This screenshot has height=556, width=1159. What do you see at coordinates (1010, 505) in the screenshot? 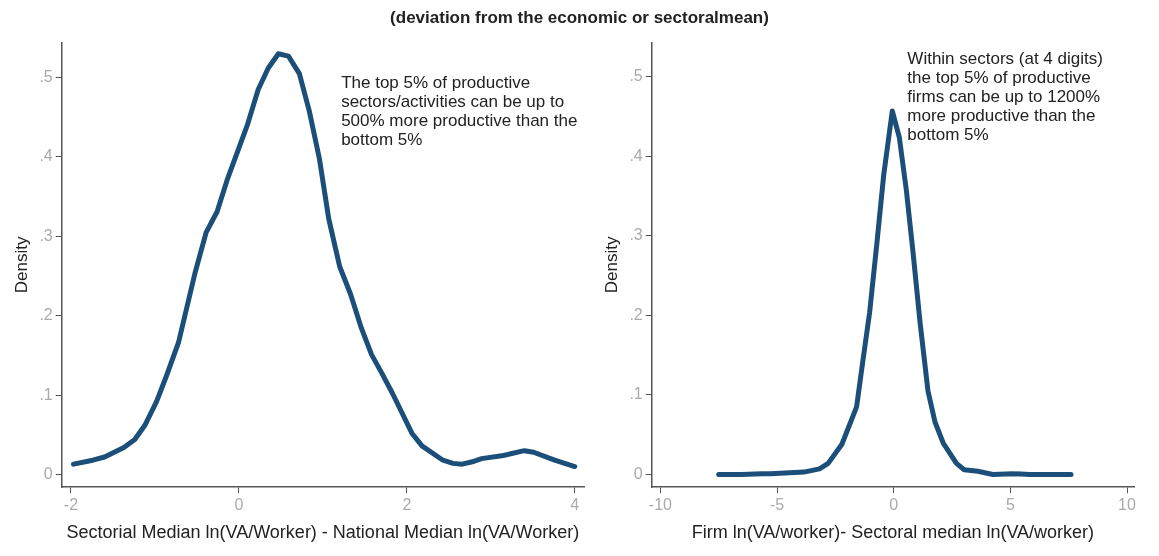
I see `x-tick-label: 5` at bounding box center [1010, 505].